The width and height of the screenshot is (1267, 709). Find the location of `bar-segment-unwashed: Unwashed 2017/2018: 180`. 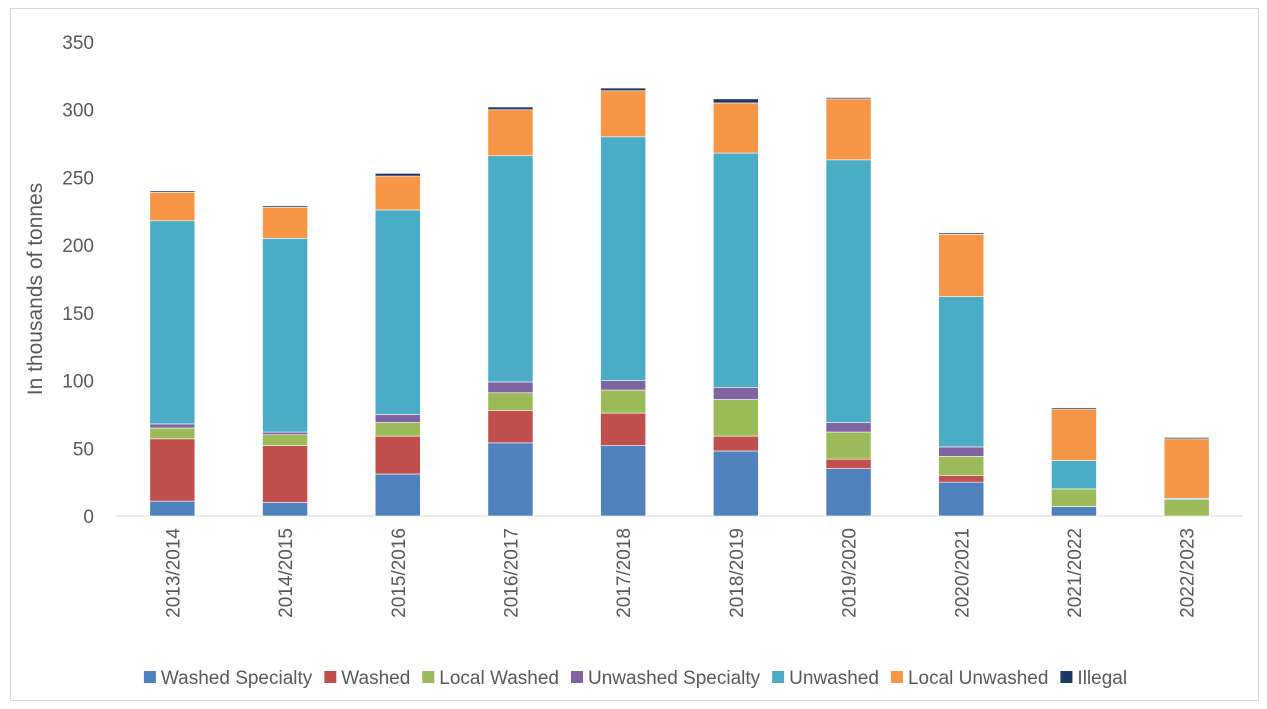

bar-segment-unwashed: Unwashed 2017/2018: 180 is located at coordinates (623, 258).